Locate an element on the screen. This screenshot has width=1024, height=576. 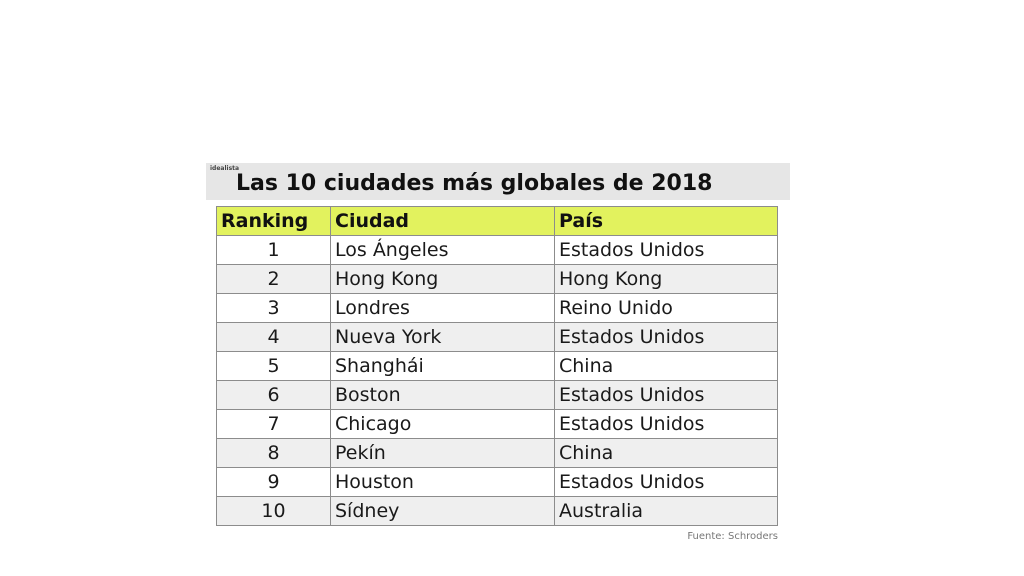
city-cell: Hong Kong is located at coordinates (442, 279).